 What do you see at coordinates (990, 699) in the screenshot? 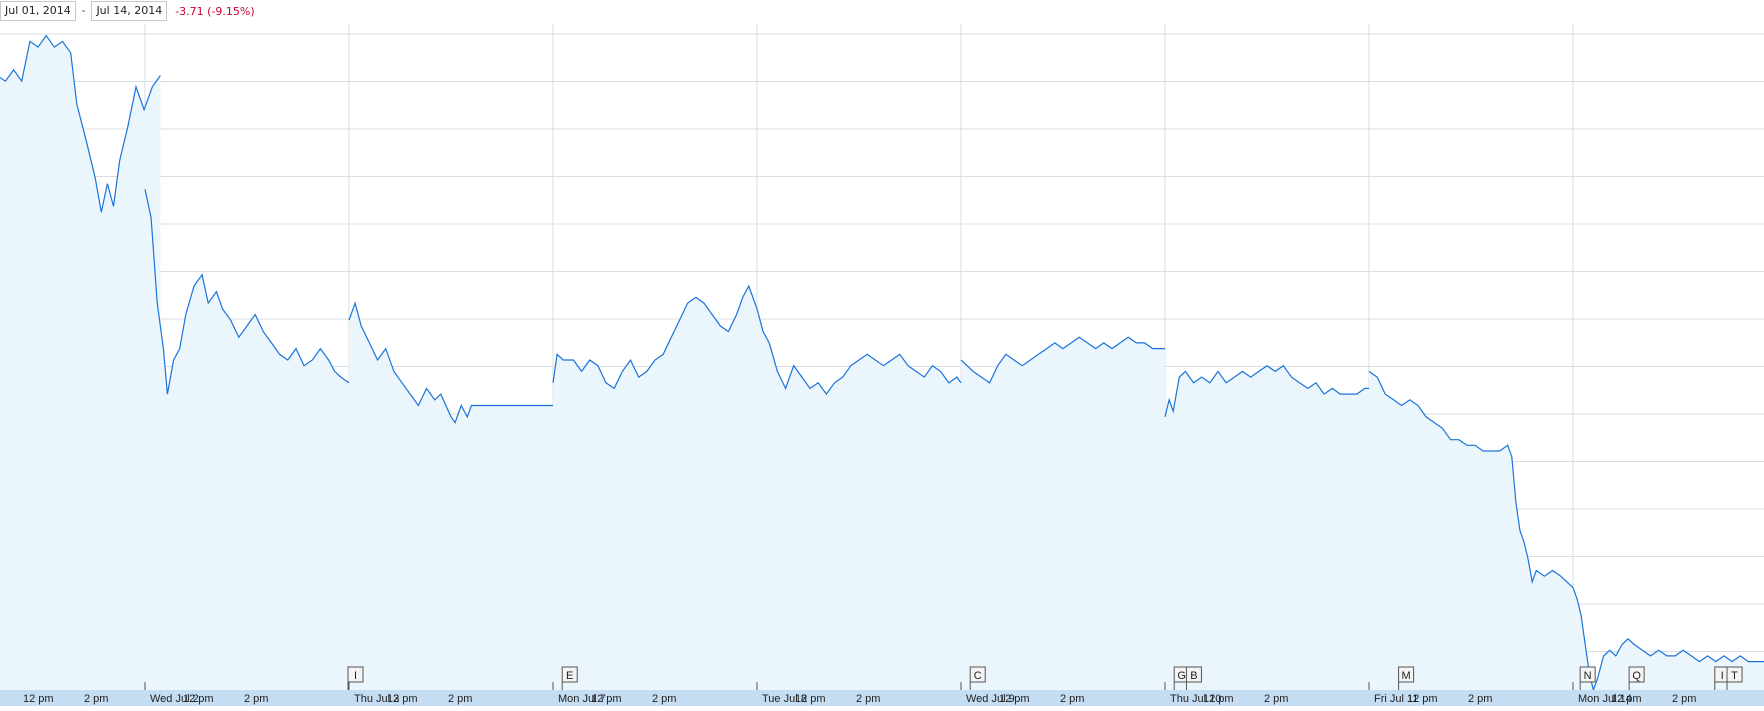
I see `day-label: Wed Jul 9` at bounding box center [990, 699].